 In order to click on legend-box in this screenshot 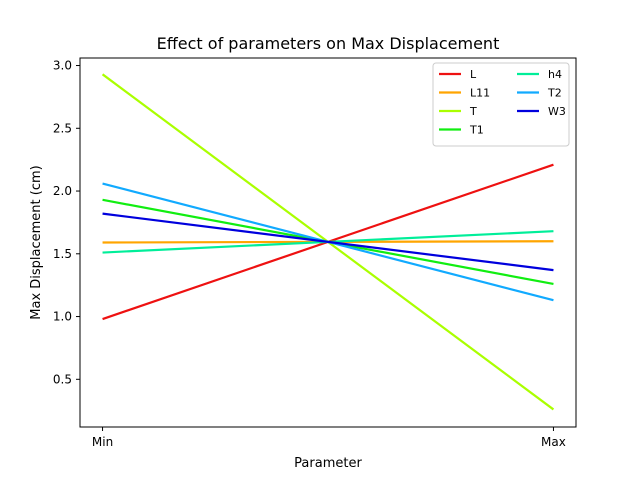, I will do `click(501, 104)`.